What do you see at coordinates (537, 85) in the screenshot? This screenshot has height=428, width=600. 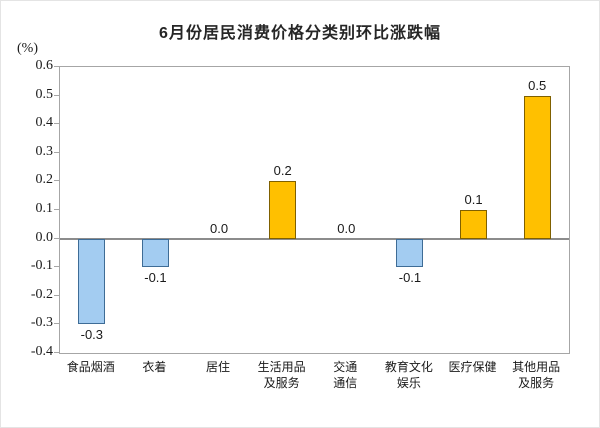 I see `bar-value-label: 0.5` at bounding box center [537, 85].